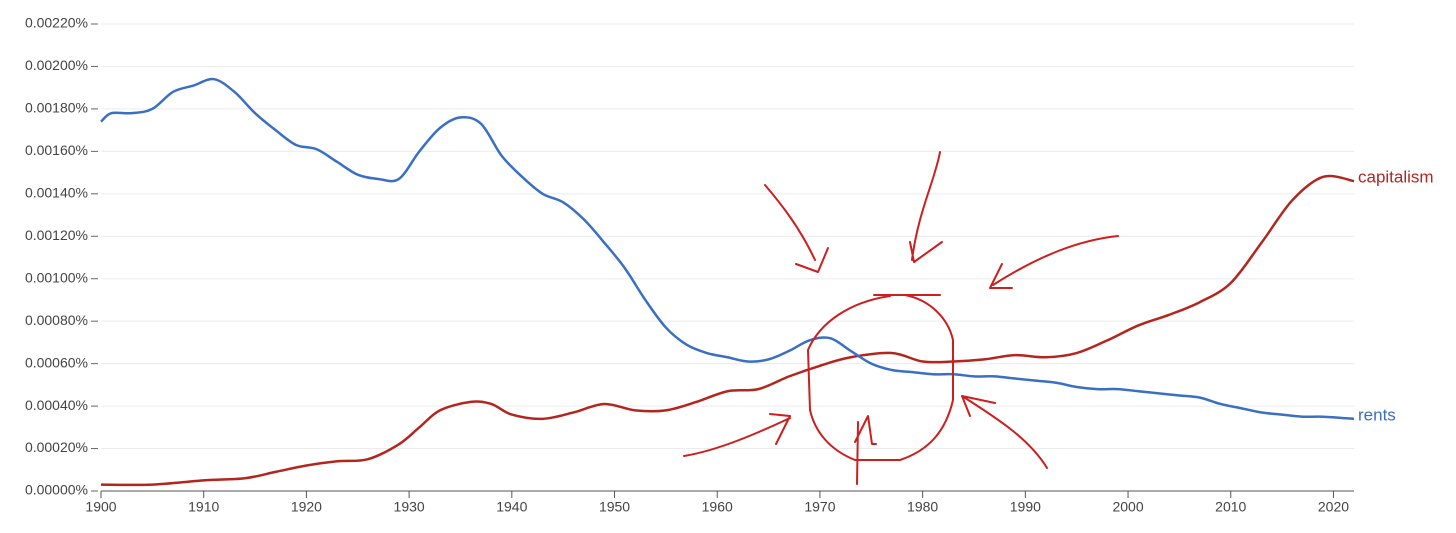 The height and width of the screenshot is (533, 1456). I want to click on y-tick-label: 0.00000%, so click(56, 490).